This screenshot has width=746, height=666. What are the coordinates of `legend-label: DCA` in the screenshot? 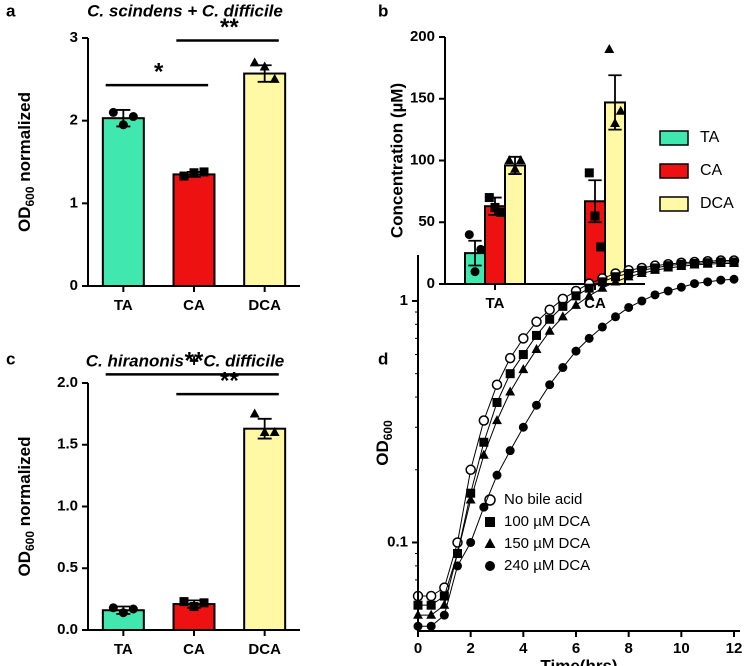 It's located at (717, 203).